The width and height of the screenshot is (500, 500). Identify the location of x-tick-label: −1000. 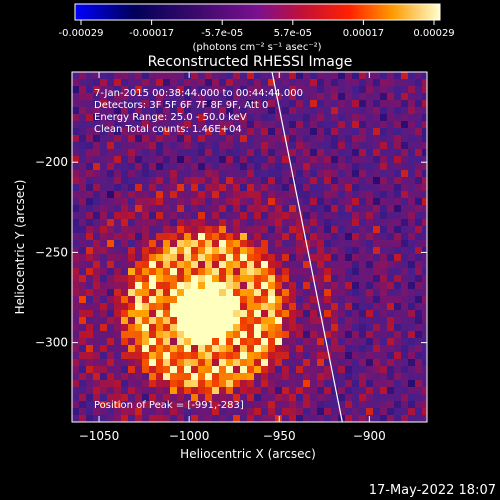
(189, 436).